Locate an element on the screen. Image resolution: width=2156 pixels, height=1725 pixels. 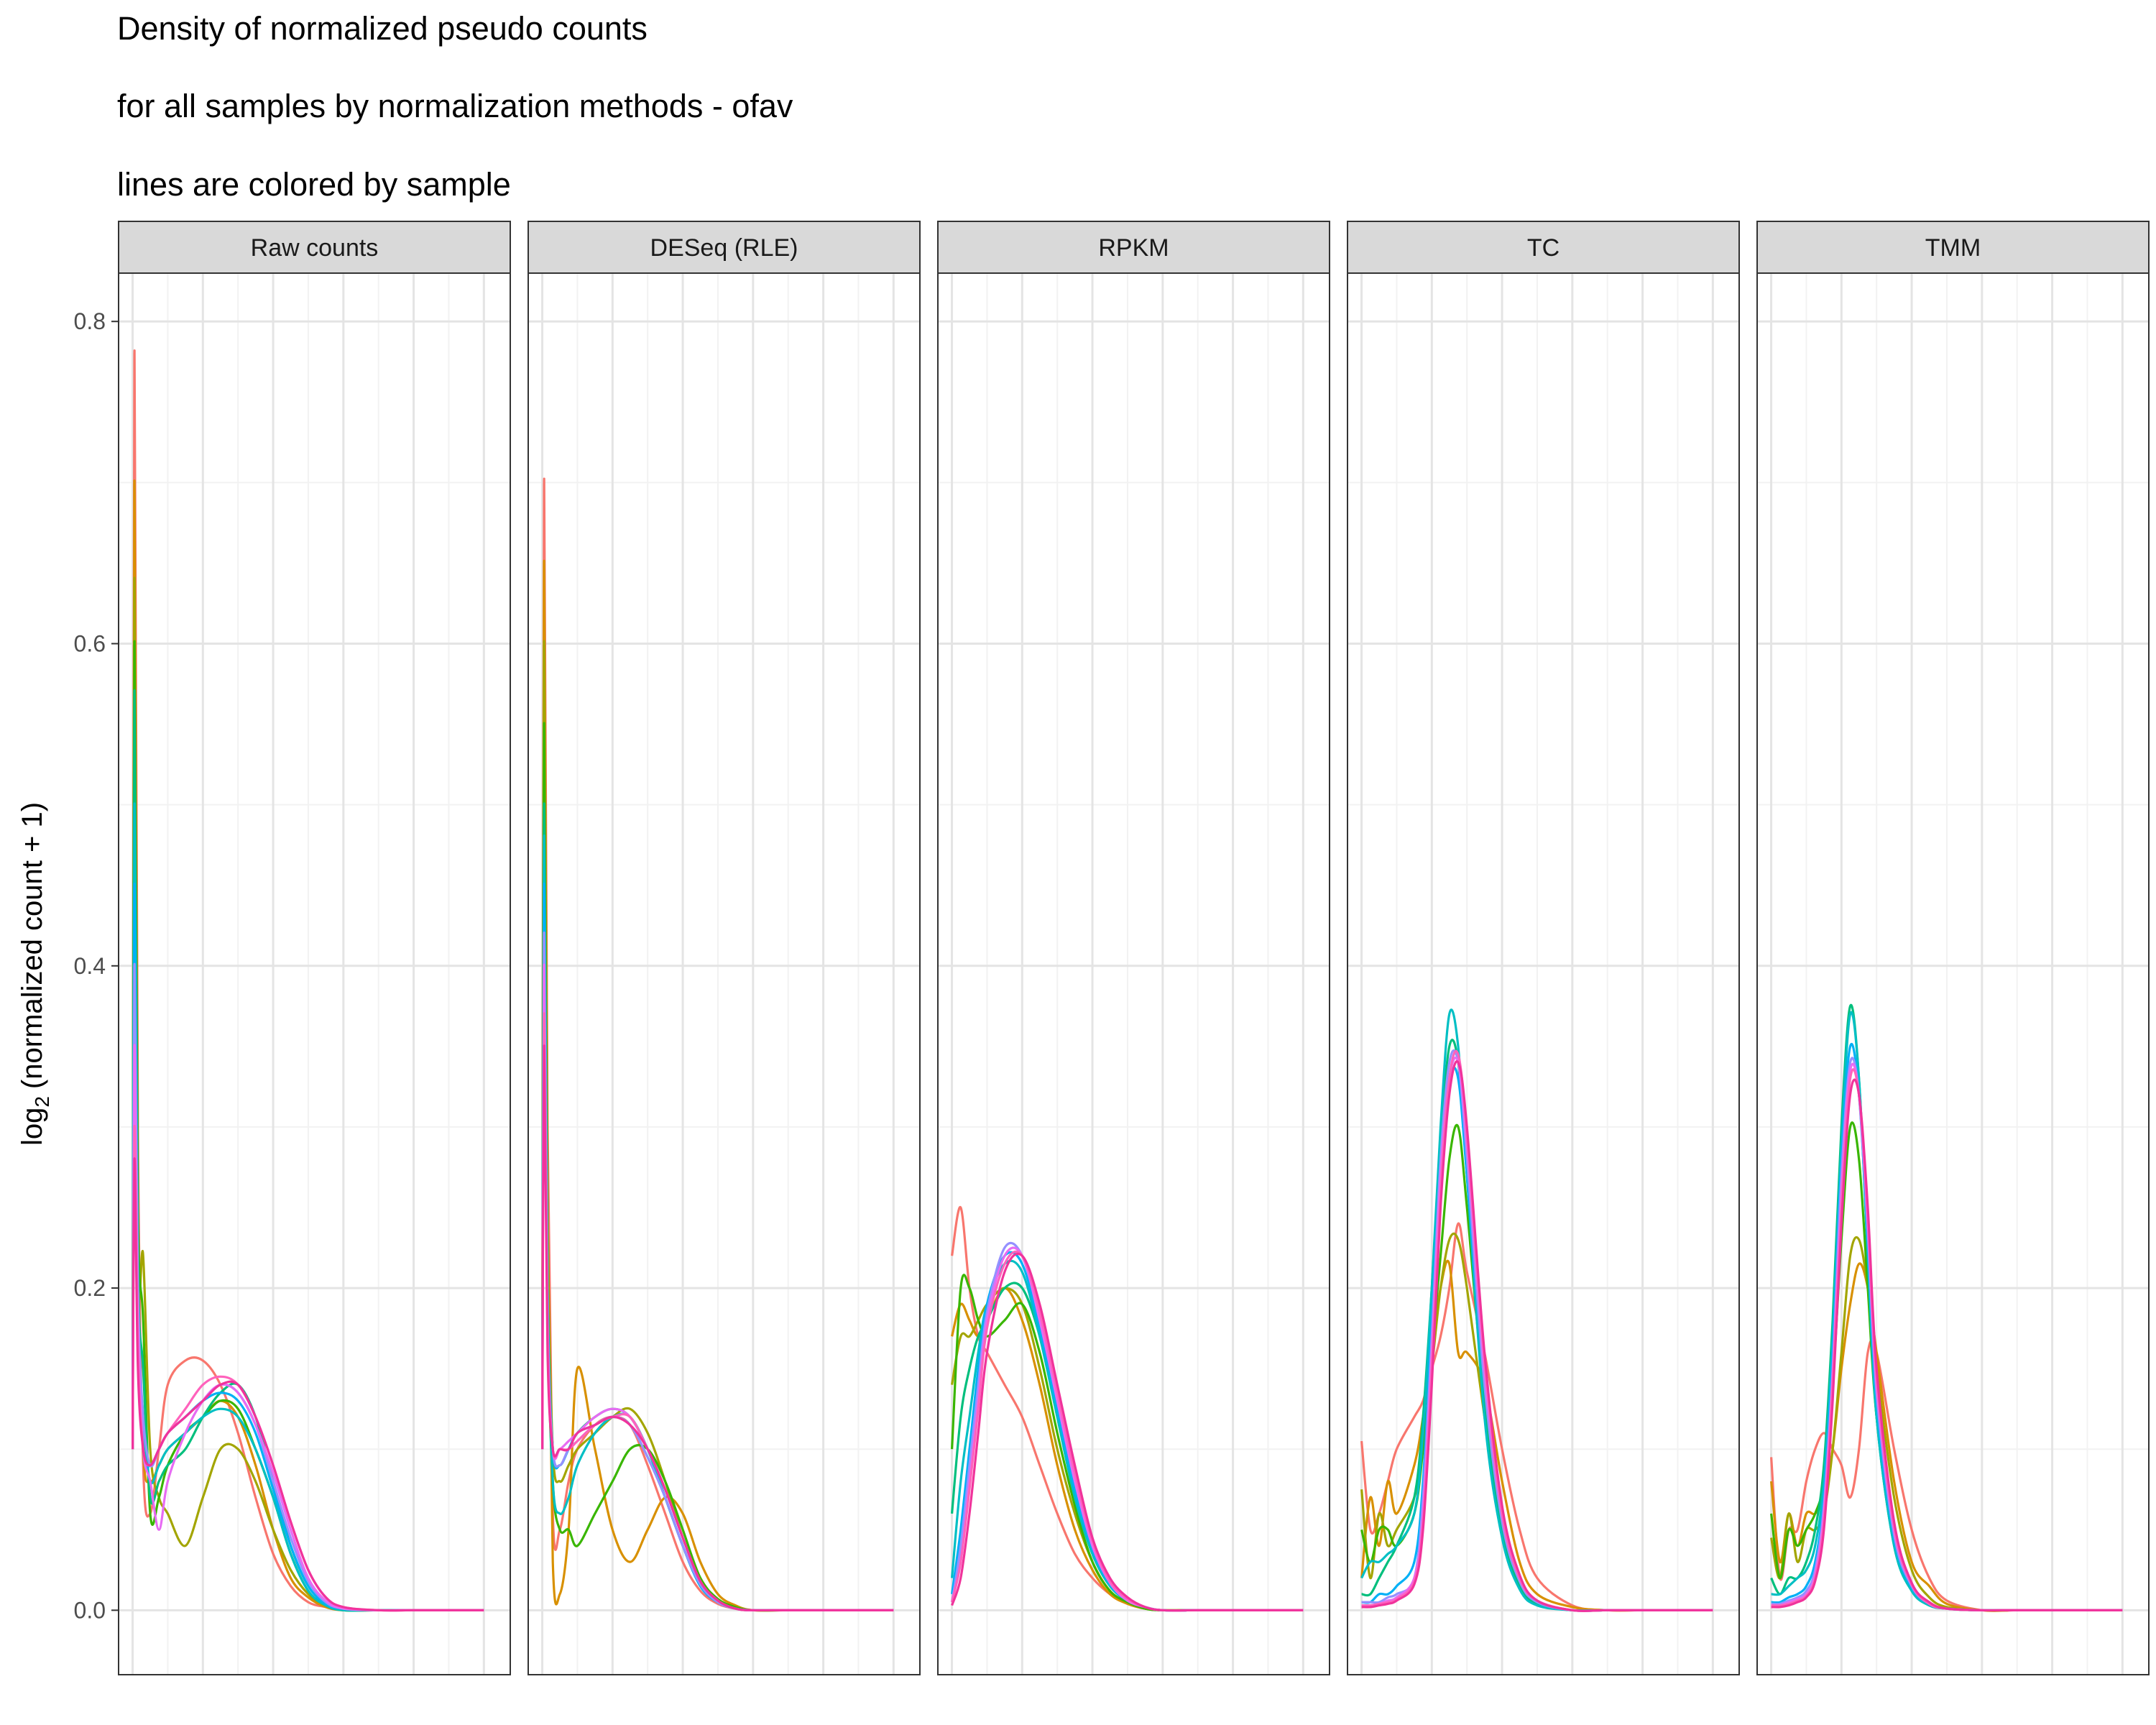
chart-caption: lines are colored by sample is located at coordinates (314, 184).